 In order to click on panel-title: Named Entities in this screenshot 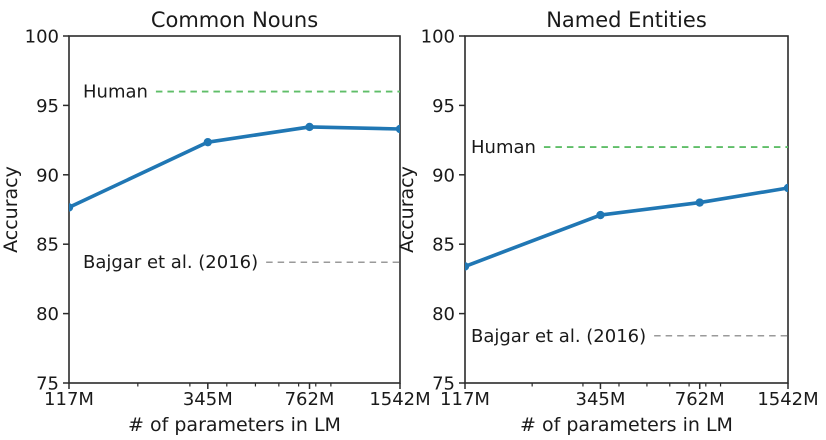, I will do `click(626, 20)`.